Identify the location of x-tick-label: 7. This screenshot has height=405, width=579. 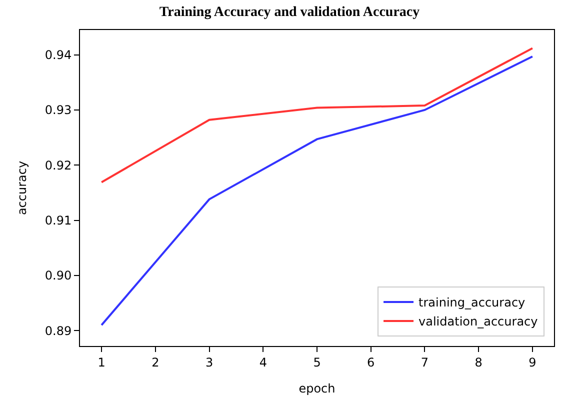
(424, 362).